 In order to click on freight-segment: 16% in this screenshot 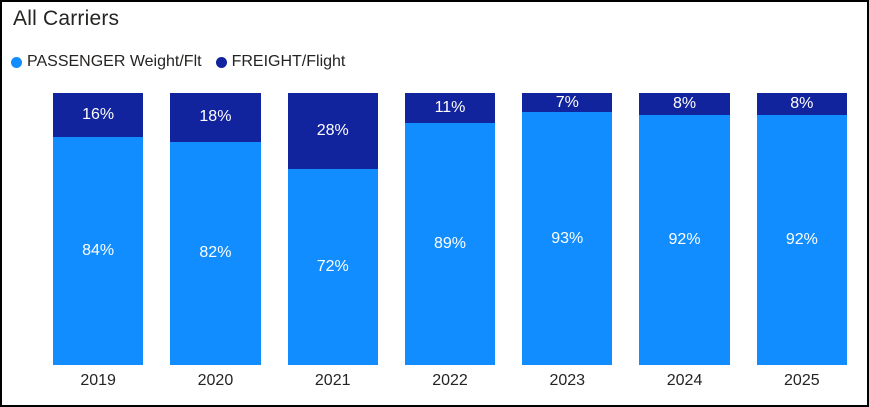, I will do `click(98, 115)`.